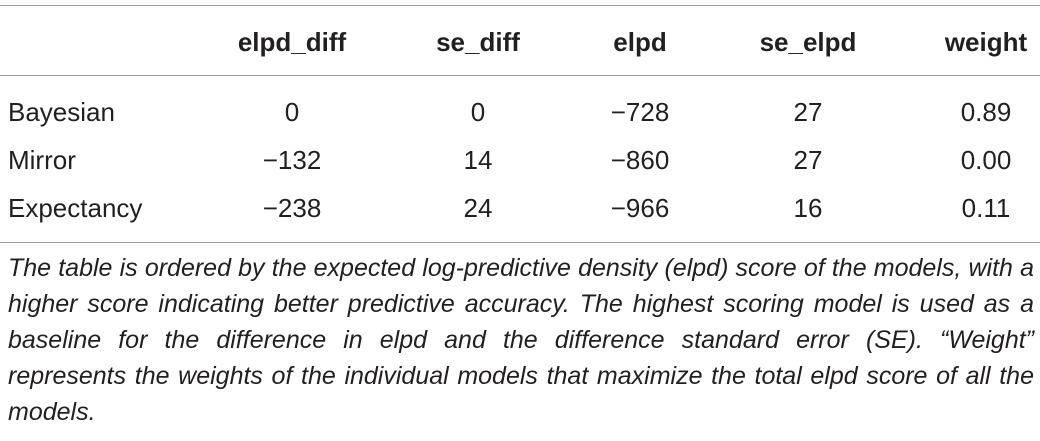 Image resolution: width=1040 pixels, height=441 pixels. I want to click on row-label: Expectancy, so click(75, 208).